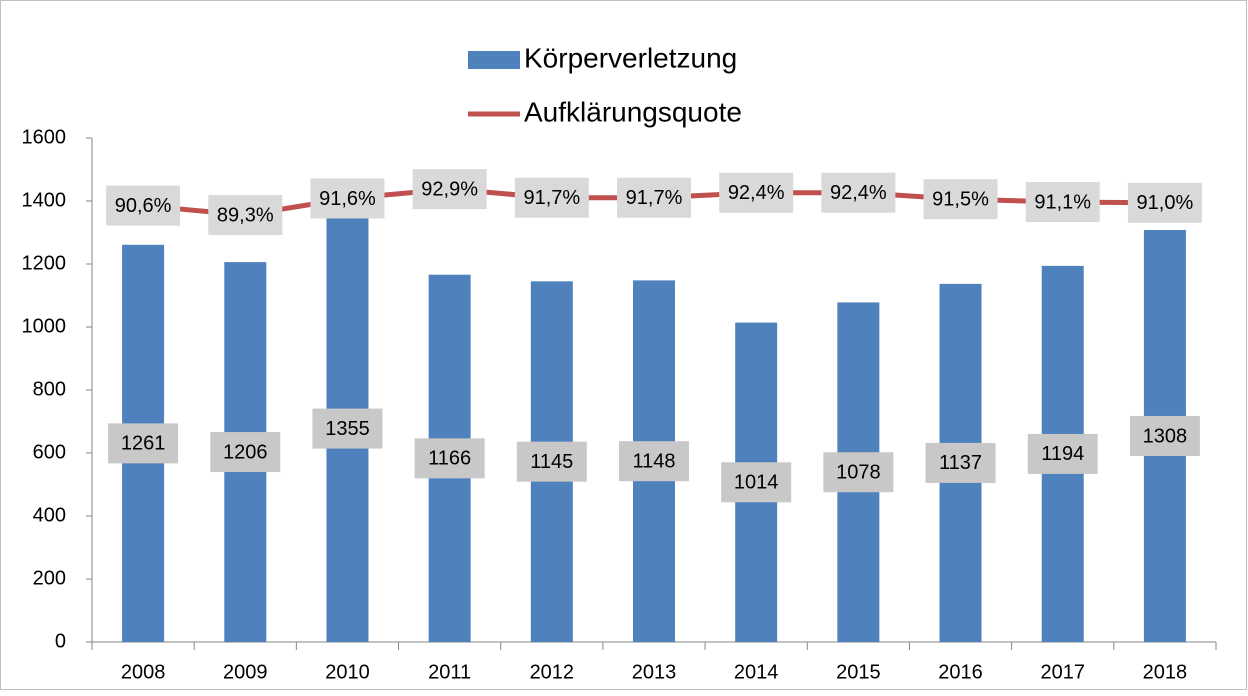  Describe the element at coordinates (756, 672) in the screenshot. I see `x-tick-label: 2014` at that location.